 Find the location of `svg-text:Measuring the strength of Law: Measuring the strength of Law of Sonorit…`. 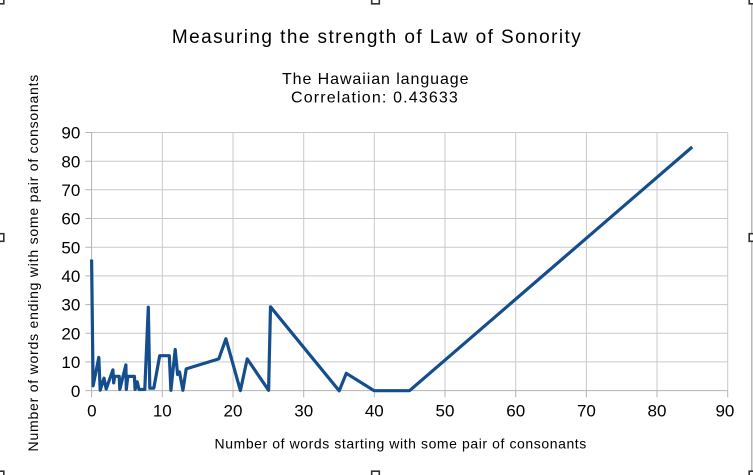

svg-text:Measuring the strength of Law: Measuring the strength of Law of Sonorit… is located at coordinates (377, 37).